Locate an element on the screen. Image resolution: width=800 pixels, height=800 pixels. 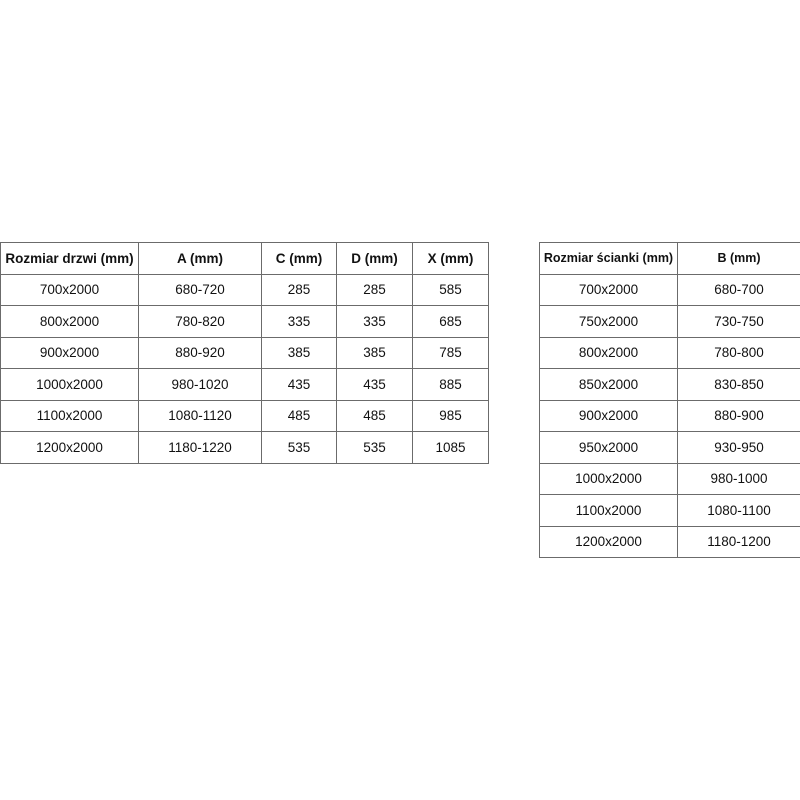
table-cell: 885 is located at coordinates (450, 384).